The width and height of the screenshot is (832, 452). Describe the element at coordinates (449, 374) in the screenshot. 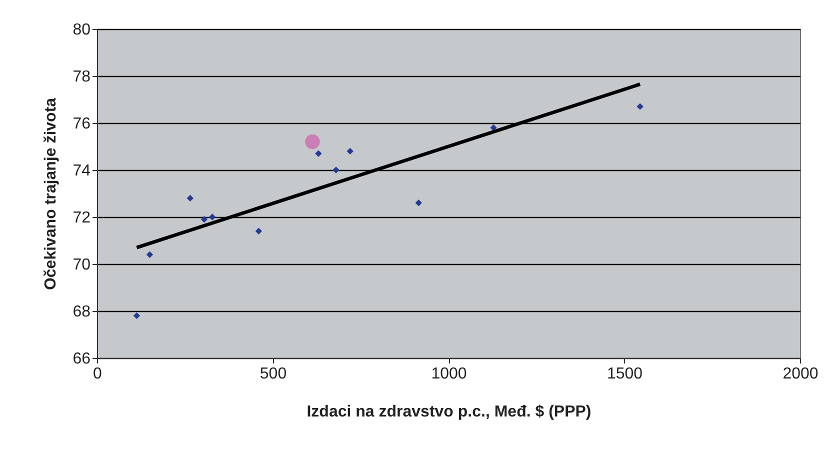

I see `x-tick-label: 1000` at that location.